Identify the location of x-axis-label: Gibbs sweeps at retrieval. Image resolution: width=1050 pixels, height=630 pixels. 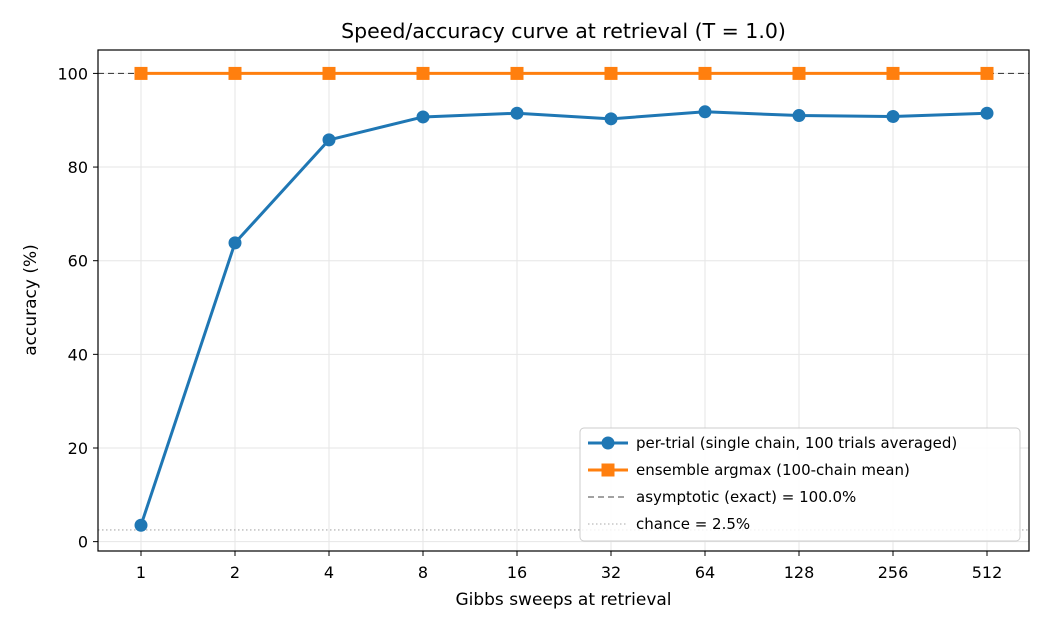
(563, 600).